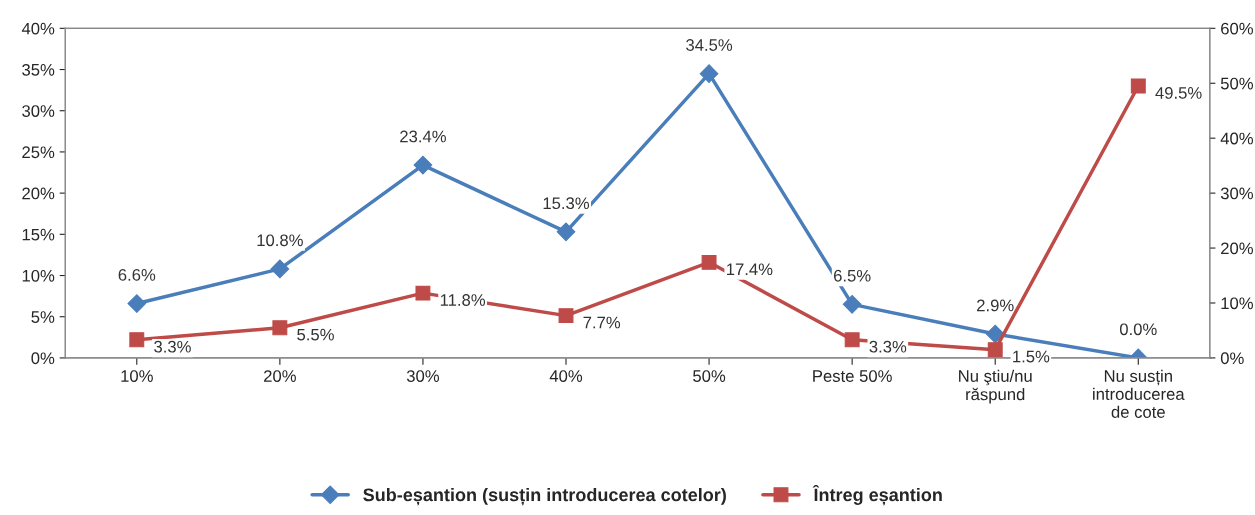 The width and height of the screenshot is (1255, 515). What do you see at coordinates (566, 376) in the screenshot?
I see `x-tick-label: 40%` at bounding box center [566, 376].